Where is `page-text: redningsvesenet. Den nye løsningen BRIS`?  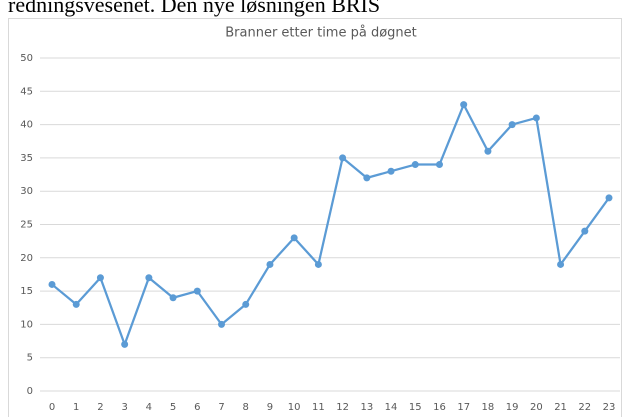 page-text: redningsvesenet. Den nye løsningen BRIS is located at coordinates (194, 8).